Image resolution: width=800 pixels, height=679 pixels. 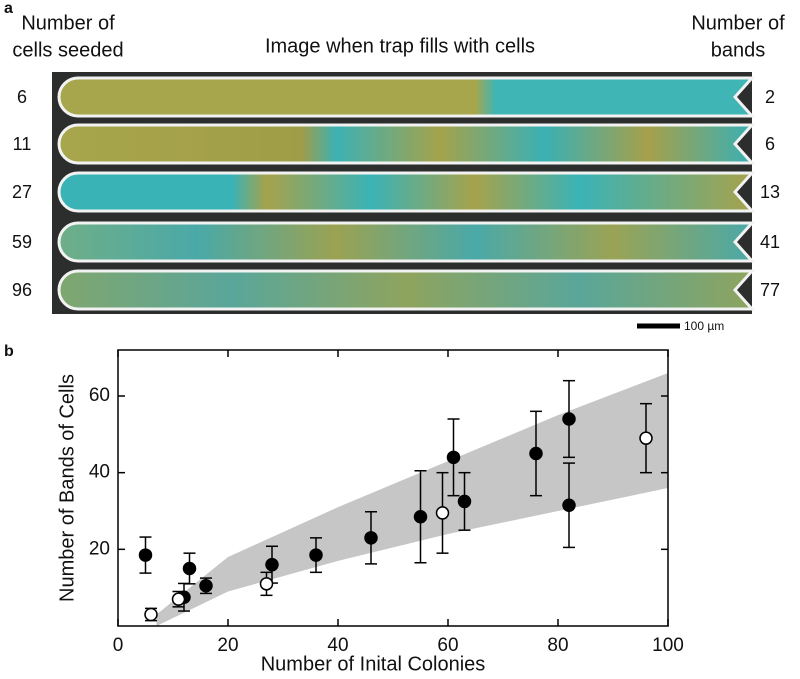 What do you see at coordinates (337, 645) in the screenshot?
I see `x-tick-label: 40` at bounding box center [337, 645].